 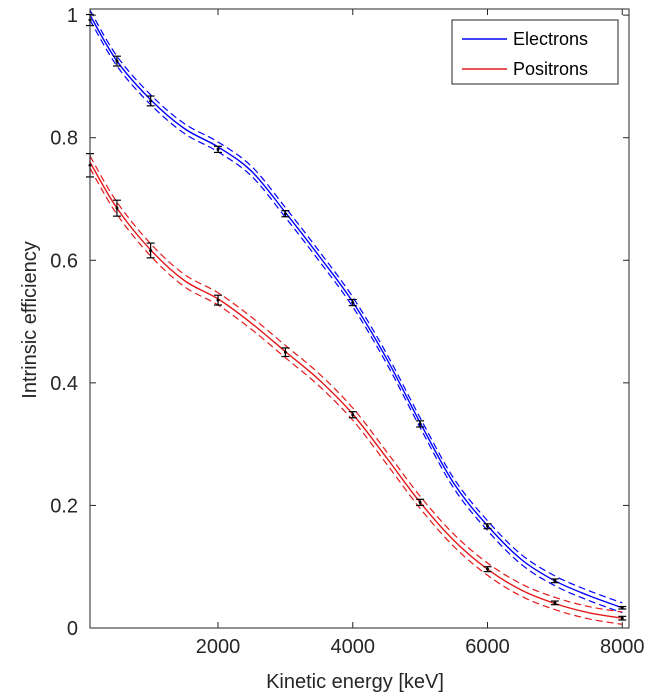 What do you see at coordinates (622, 647) in the screenshot?
I see `x-tick-label: 8000` at bounding box center [622, 647].